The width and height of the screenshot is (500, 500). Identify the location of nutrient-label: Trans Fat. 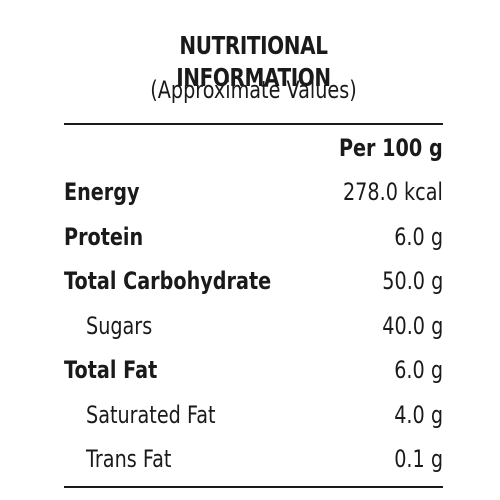
(129, 459).